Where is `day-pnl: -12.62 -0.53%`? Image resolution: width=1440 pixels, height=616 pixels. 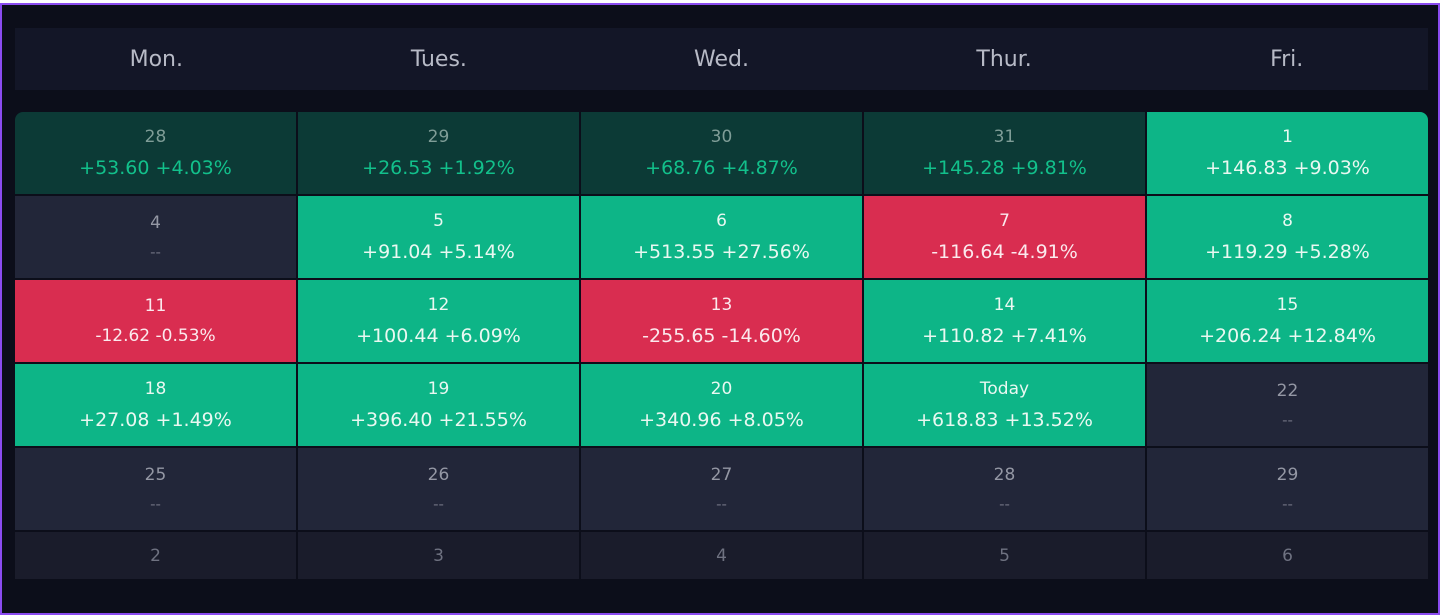
day-pnl: -12.62 -0.53% is located at coordinates (155, 336).